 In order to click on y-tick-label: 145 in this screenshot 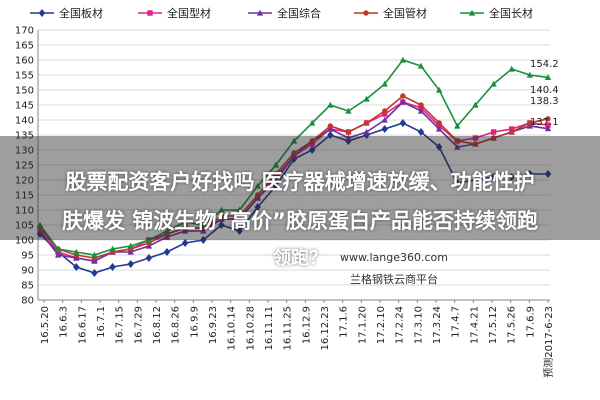, I will do `click(24, 106)`.